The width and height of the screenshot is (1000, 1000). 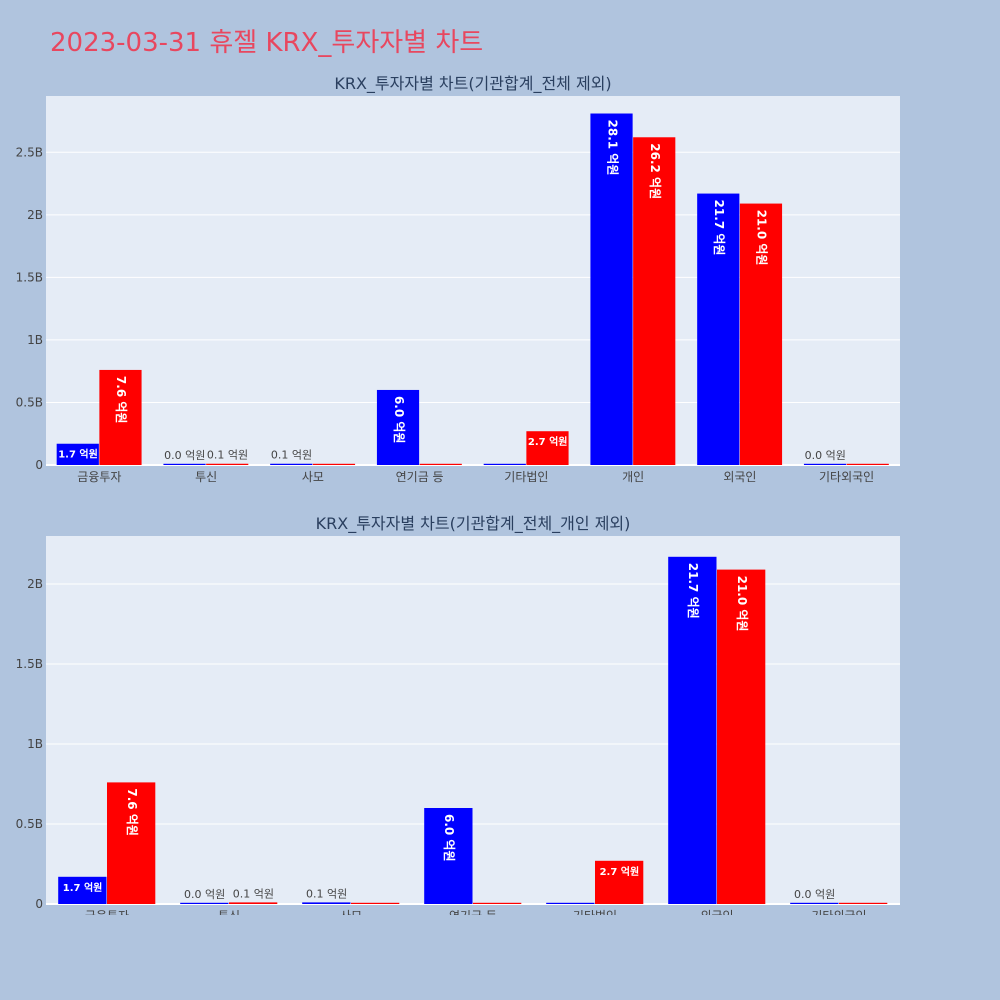 What do you see at coordinates (472, 84) in the screenshot?
I see `chart-title: KRX_투자자별 차트(기관합계_전체 제외)` at bounding box center [472, 84].